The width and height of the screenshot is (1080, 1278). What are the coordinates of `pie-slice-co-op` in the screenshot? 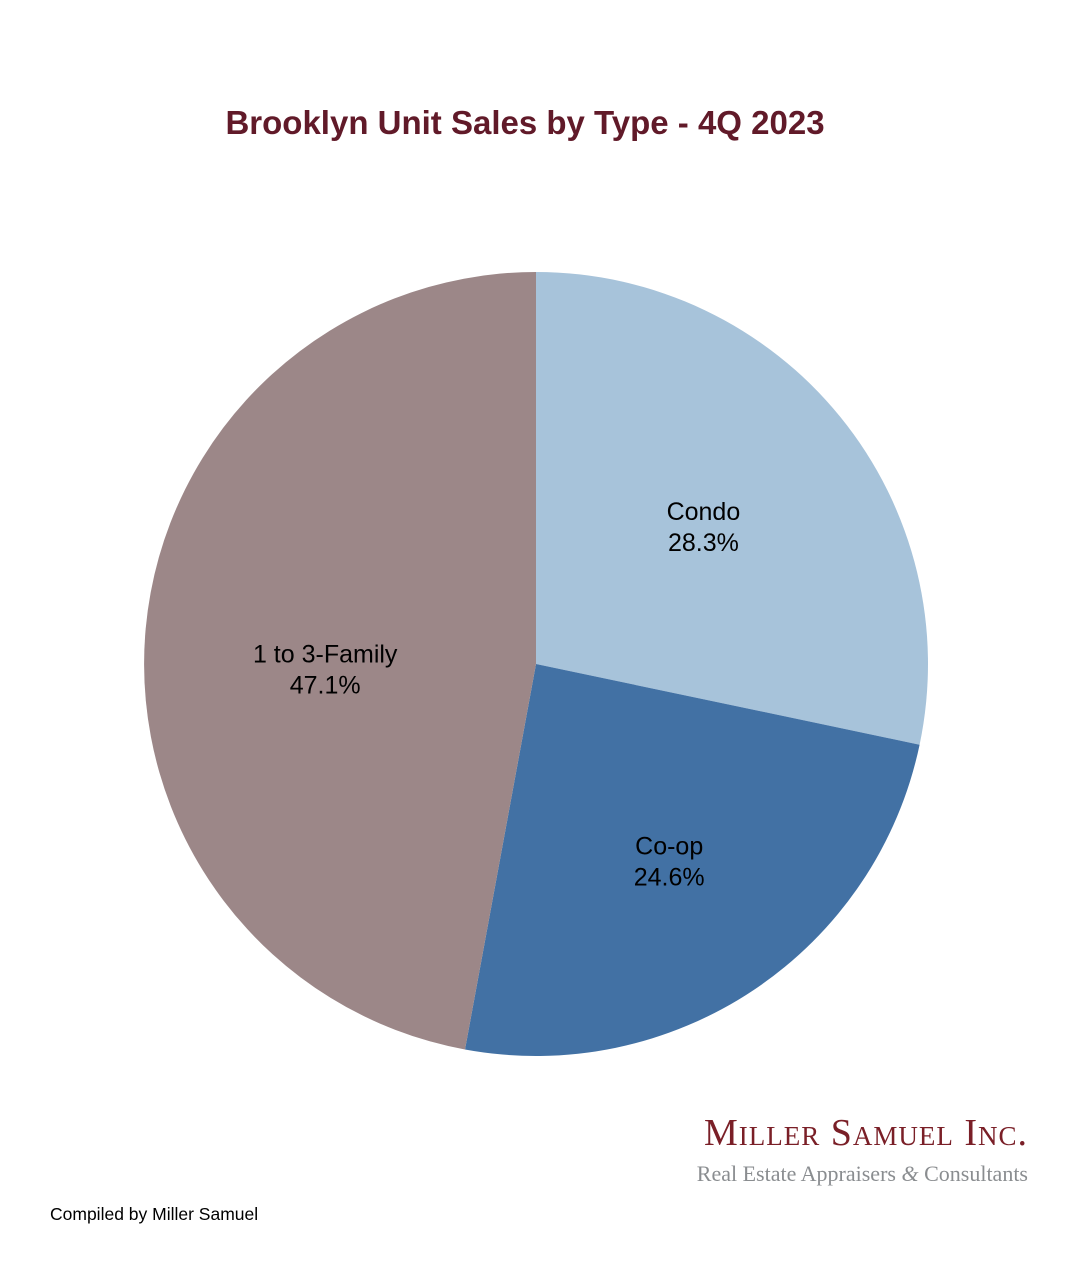 It's located at (692, 860).